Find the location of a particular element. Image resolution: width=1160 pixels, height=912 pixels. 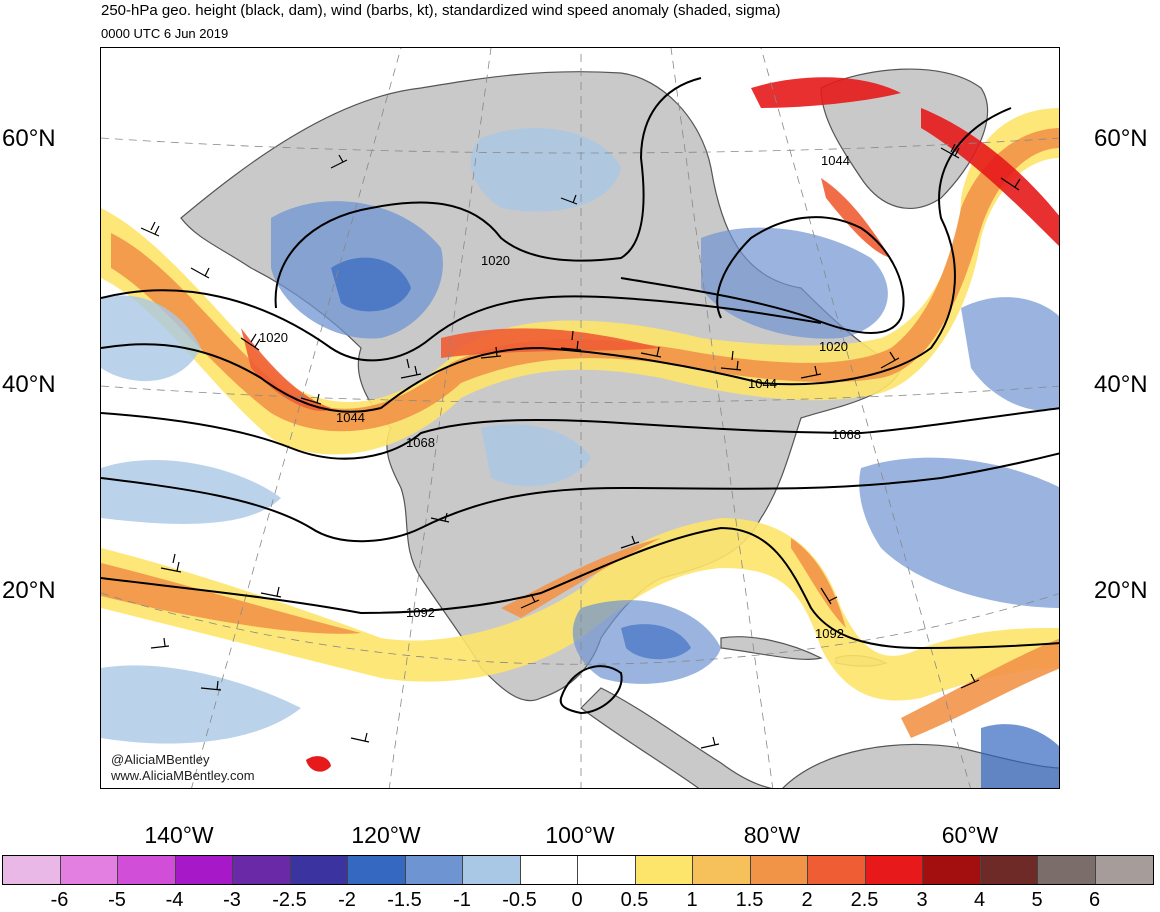

colorbar-tick-label: -4 is located at coordinates (174, 900).